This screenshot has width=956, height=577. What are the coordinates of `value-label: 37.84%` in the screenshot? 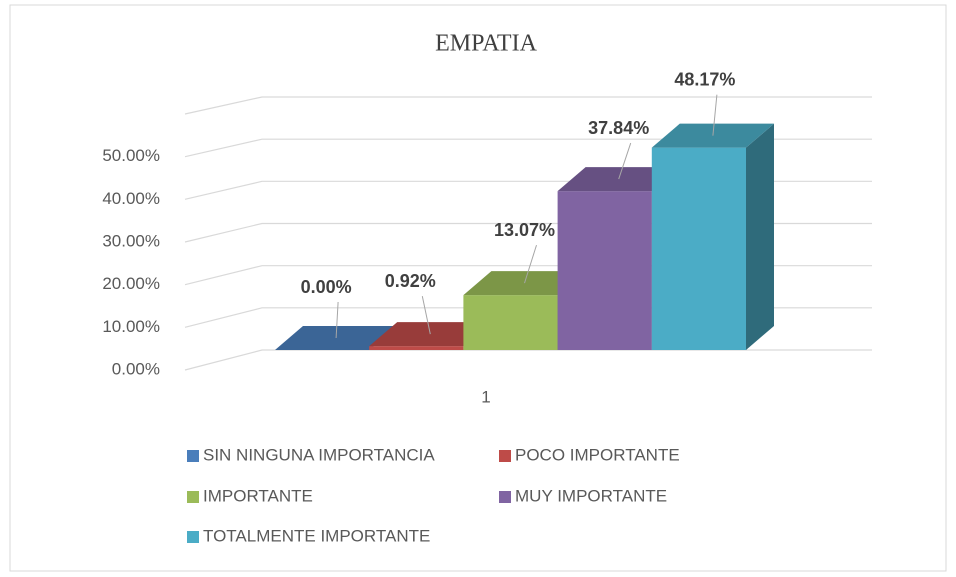 It's located at (618, 128).